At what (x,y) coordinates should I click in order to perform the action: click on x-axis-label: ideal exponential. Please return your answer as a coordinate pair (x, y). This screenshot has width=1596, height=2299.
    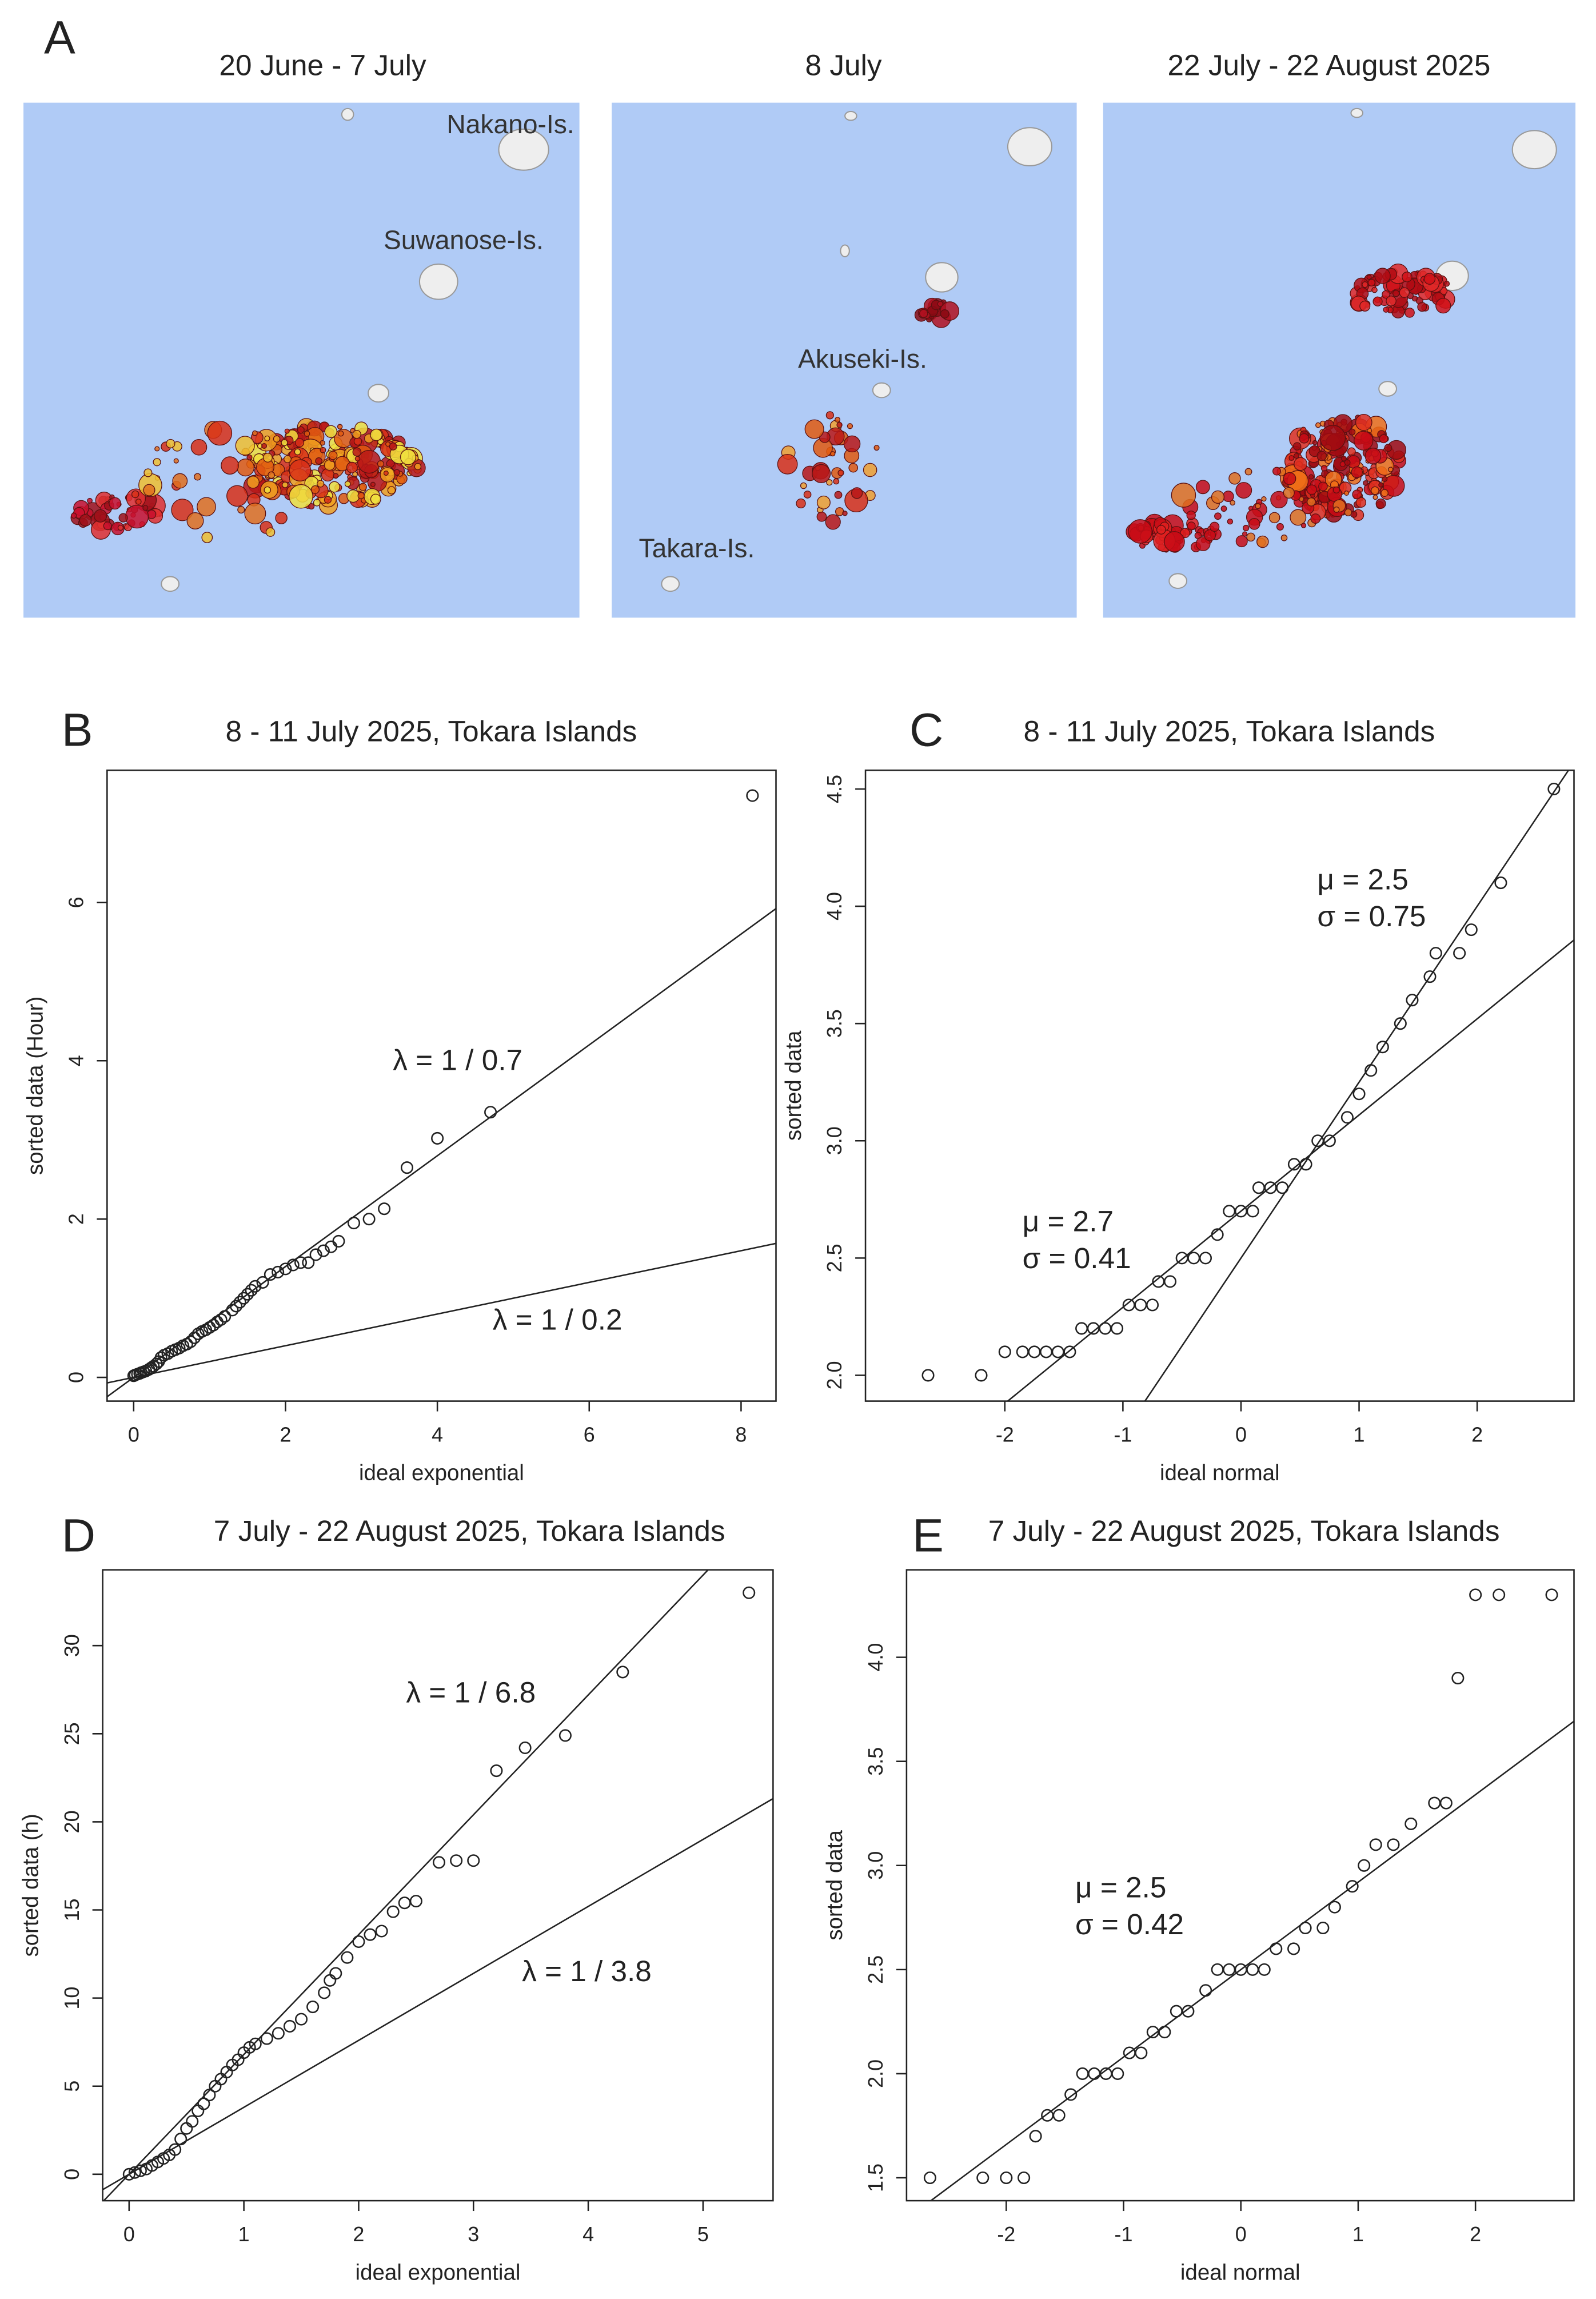
    Looking at the image, I should click on (441, 1473).